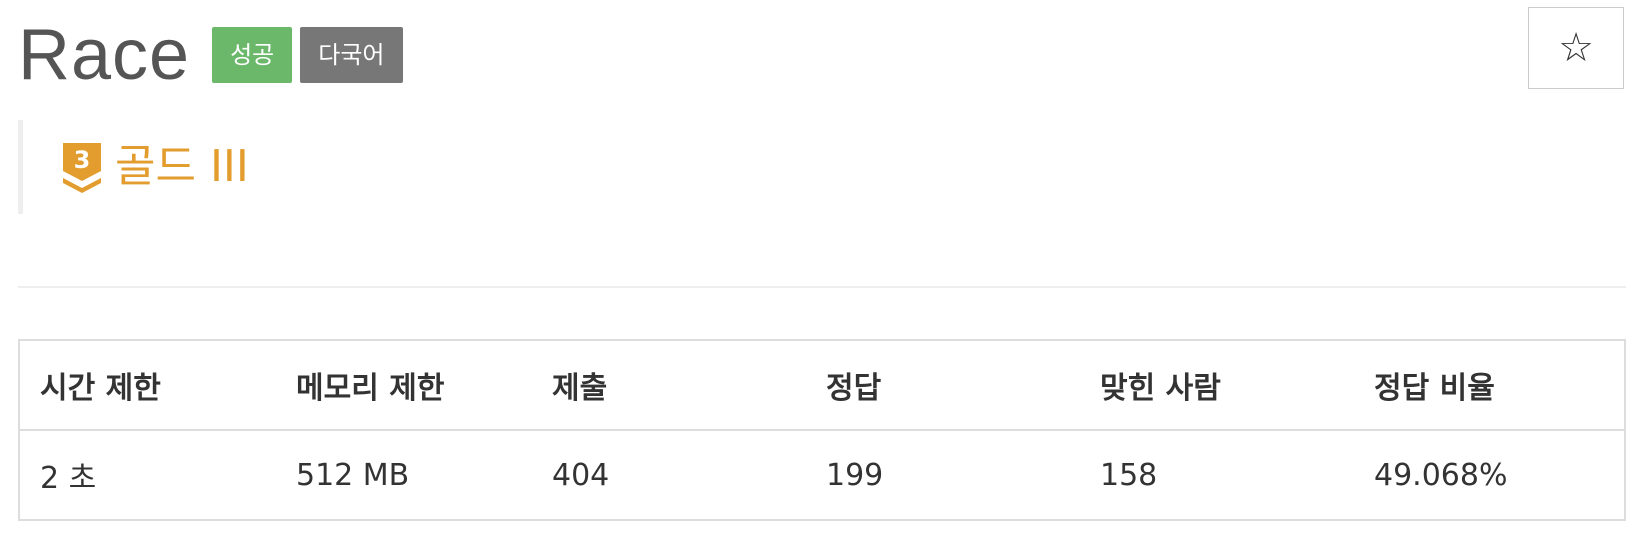 The height and width of the screenshot is (538, 1648). I want to click on value-time-limit: 2 초, so click(68, 478).